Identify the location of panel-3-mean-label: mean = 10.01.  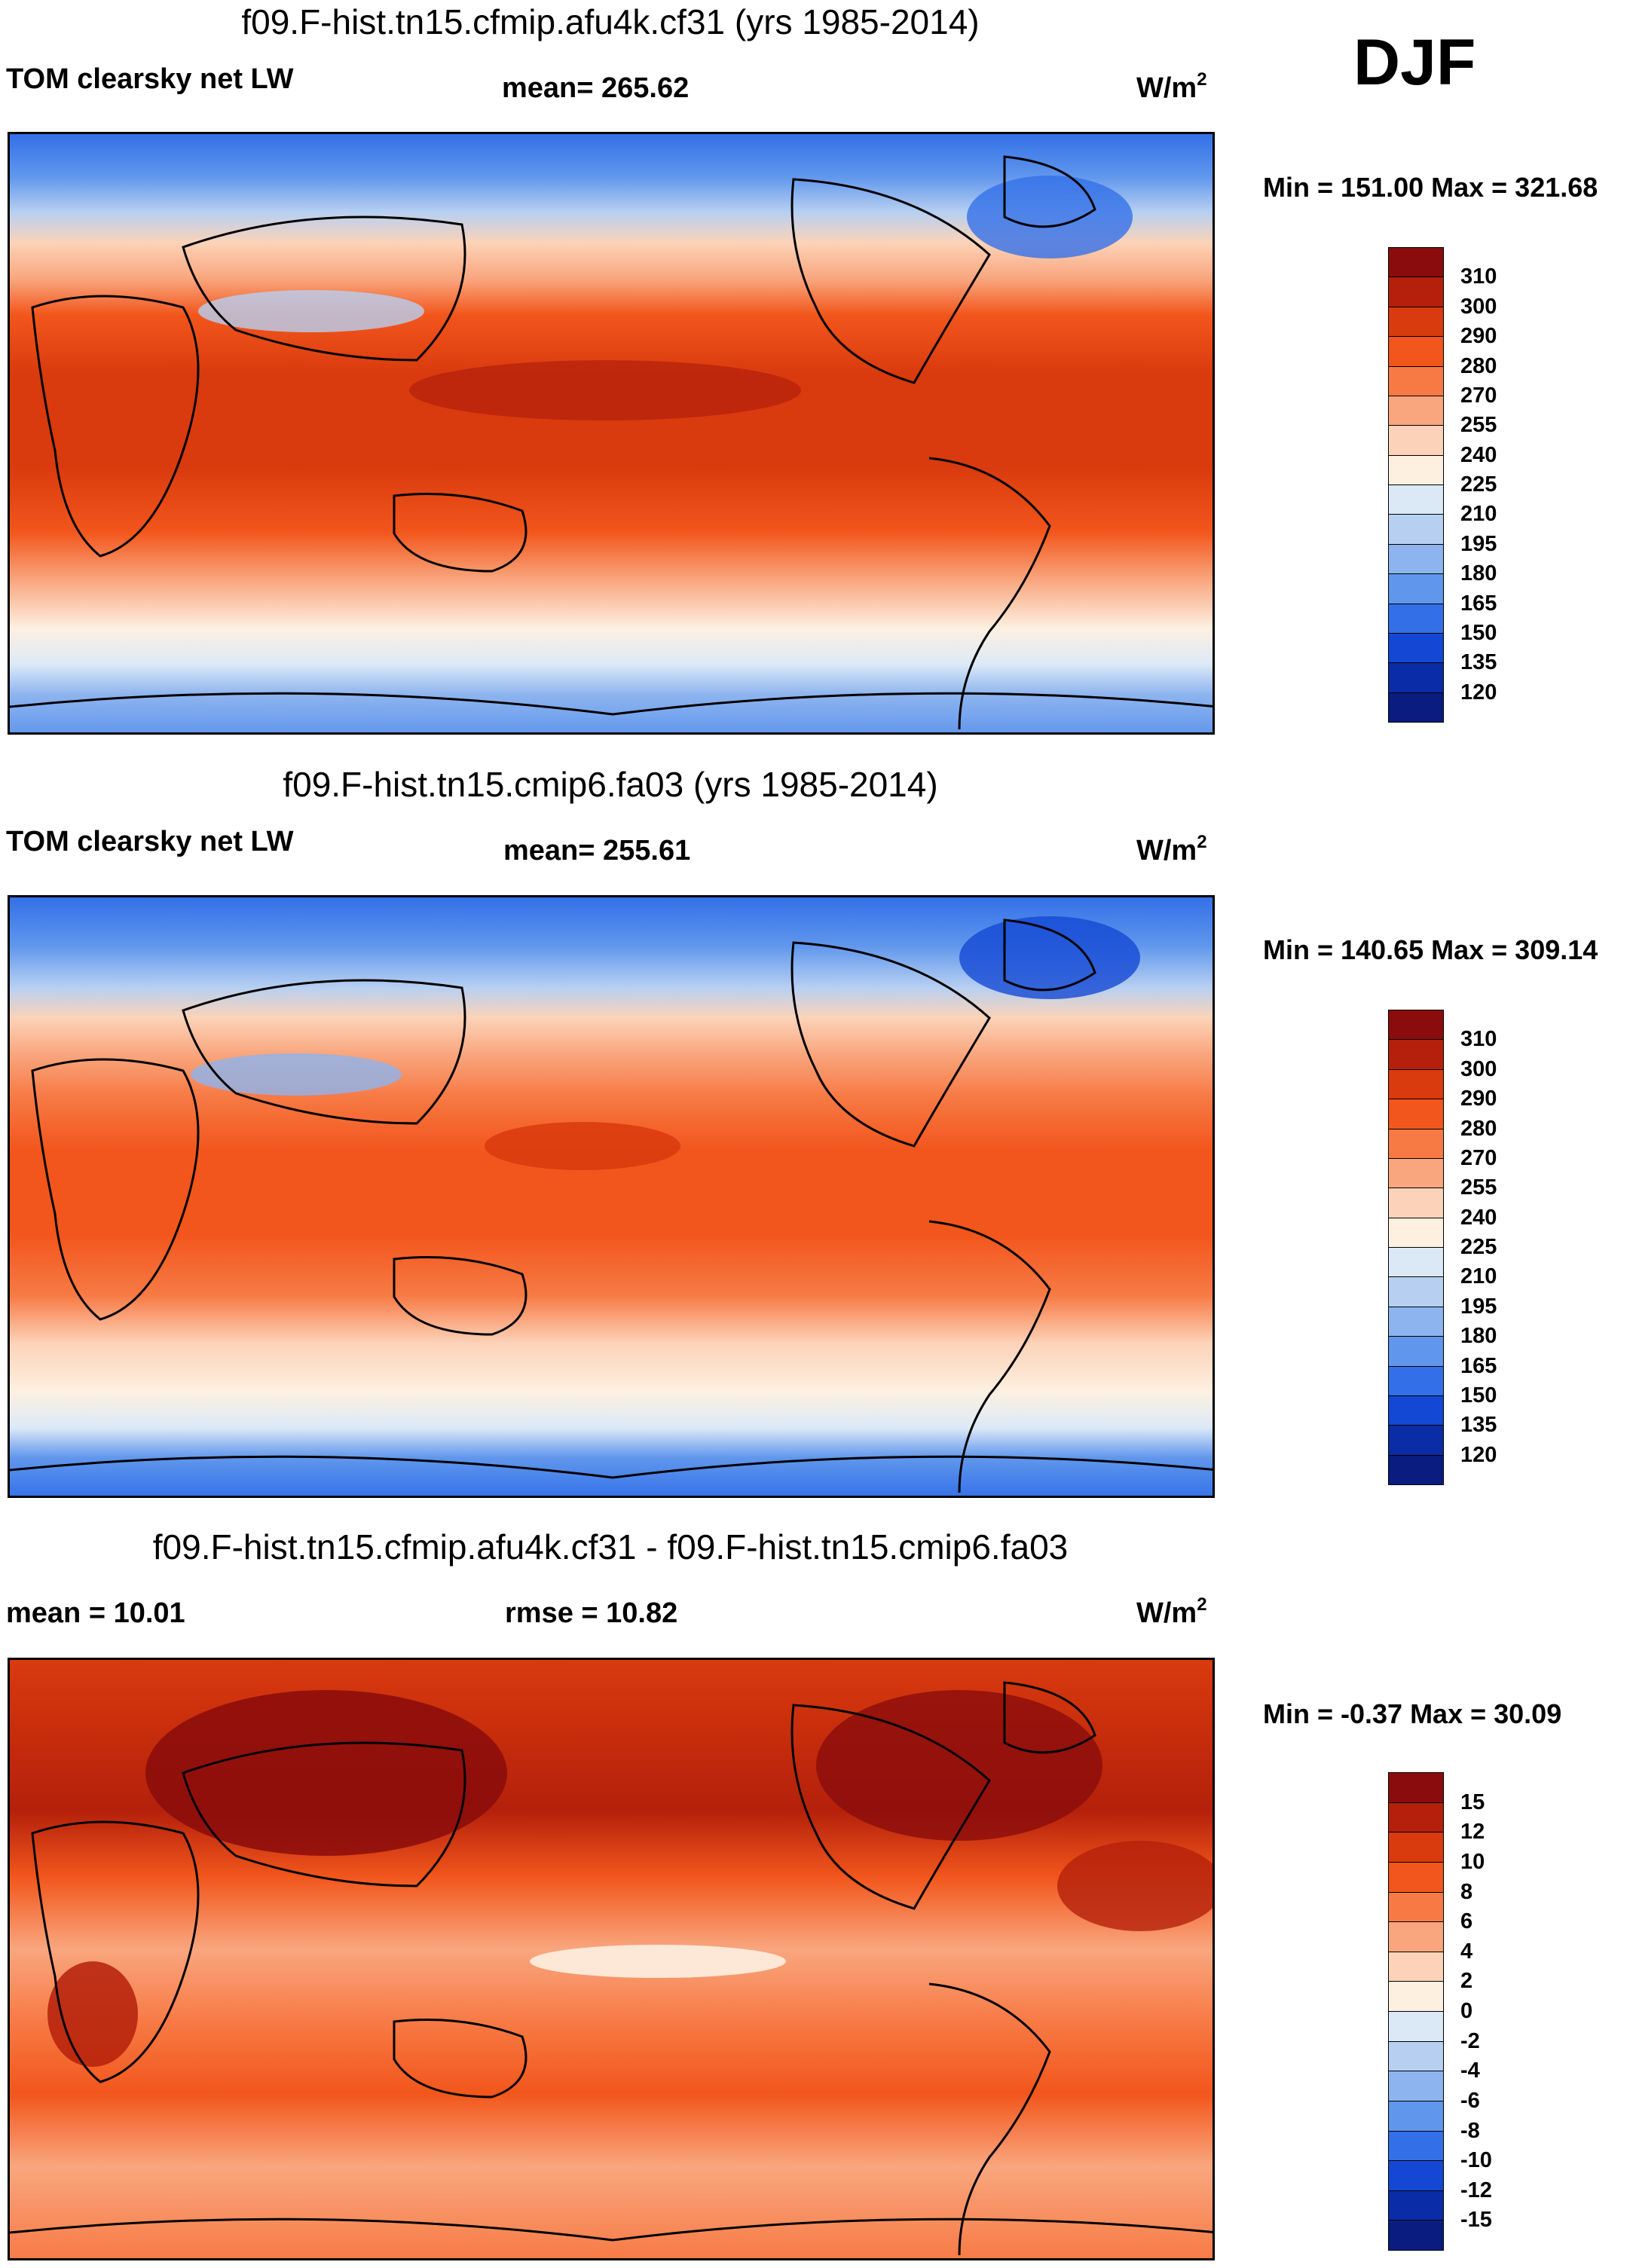
(95, 1613).